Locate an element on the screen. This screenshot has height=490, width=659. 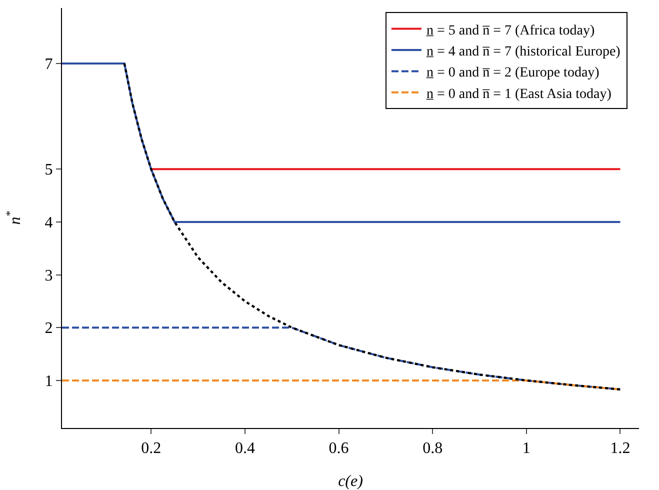
y-tick-label: 1 is located at coordinates (48, 381).